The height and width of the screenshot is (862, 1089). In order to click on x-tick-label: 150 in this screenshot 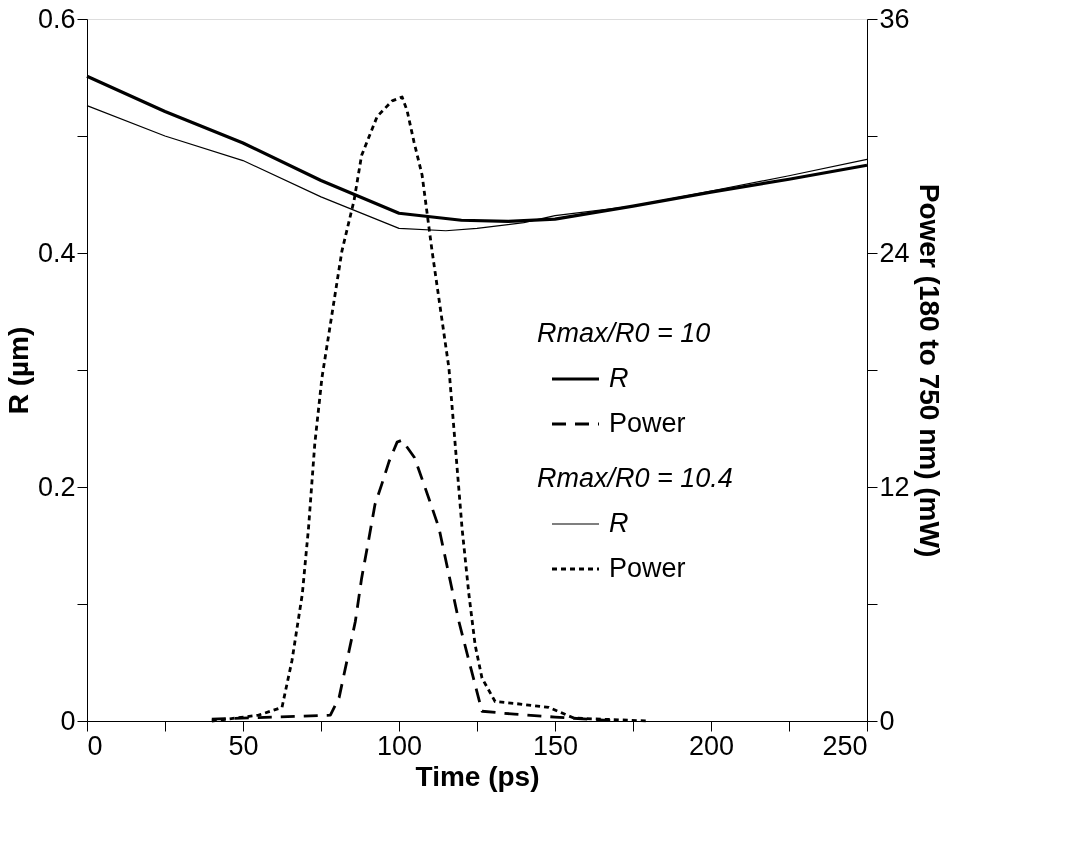, I will do `click(555, 745)`.